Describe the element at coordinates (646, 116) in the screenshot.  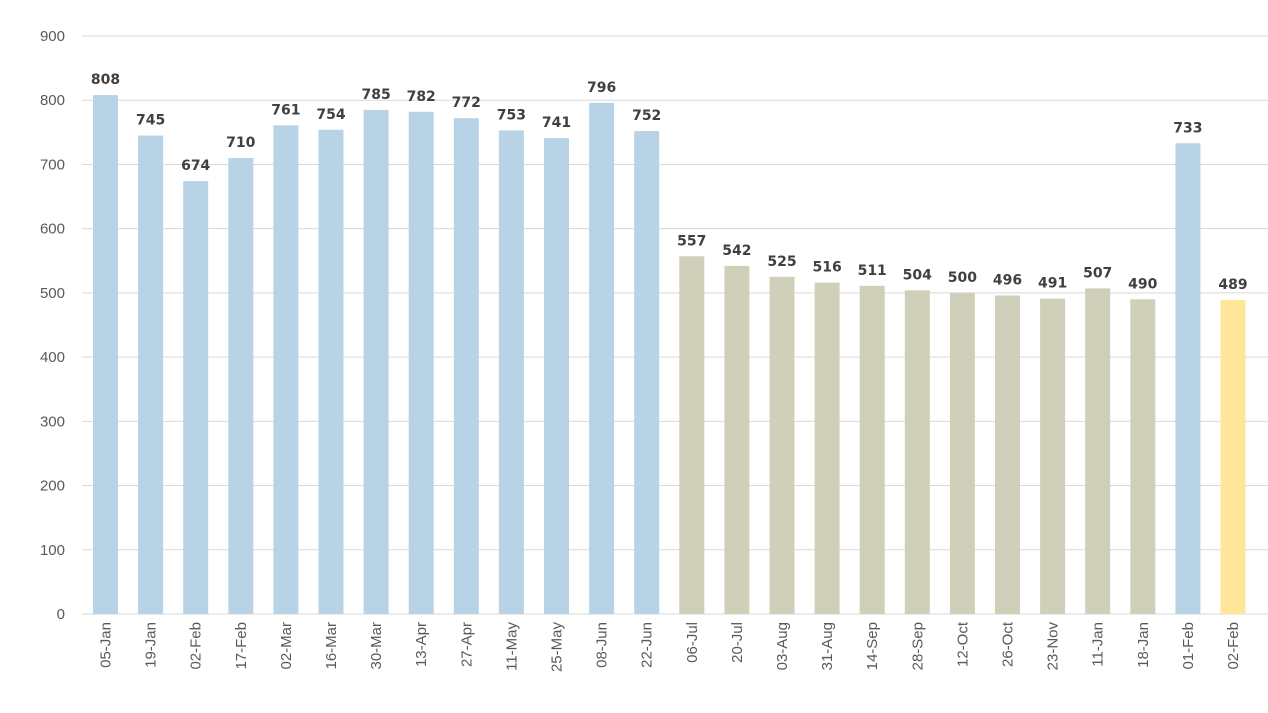
I see `data-label: 752` at that location.